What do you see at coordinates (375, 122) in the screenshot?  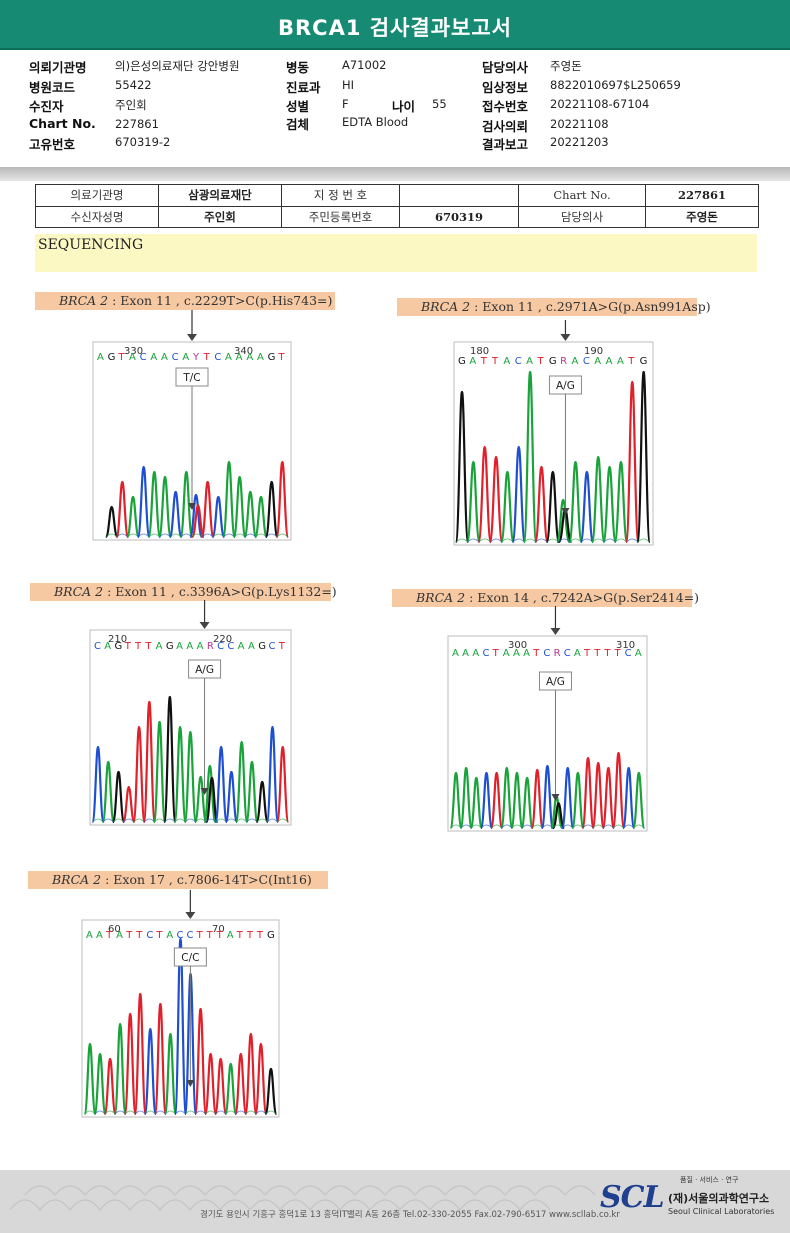 I see `value-specimen: EDTA Blood` at bounding box center [375, 122].